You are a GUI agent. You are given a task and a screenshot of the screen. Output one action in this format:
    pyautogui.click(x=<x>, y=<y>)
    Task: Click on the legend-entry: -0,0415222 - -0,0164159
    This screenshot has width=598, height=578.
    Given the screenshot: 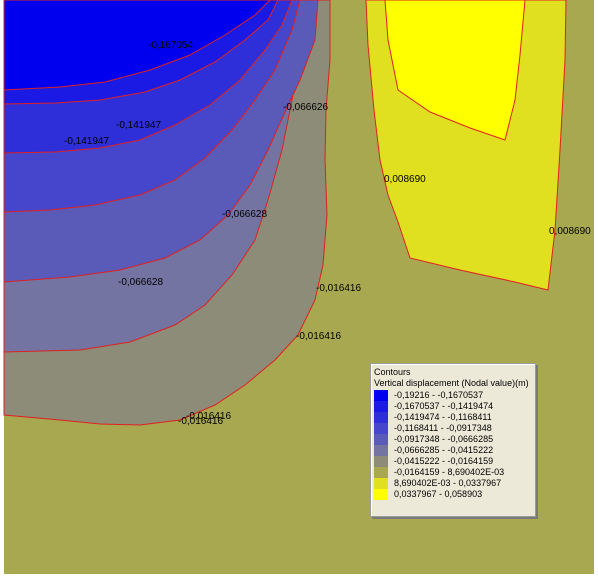 What is the action you would take?
    pyautogui.click(x=453, y=461)
    